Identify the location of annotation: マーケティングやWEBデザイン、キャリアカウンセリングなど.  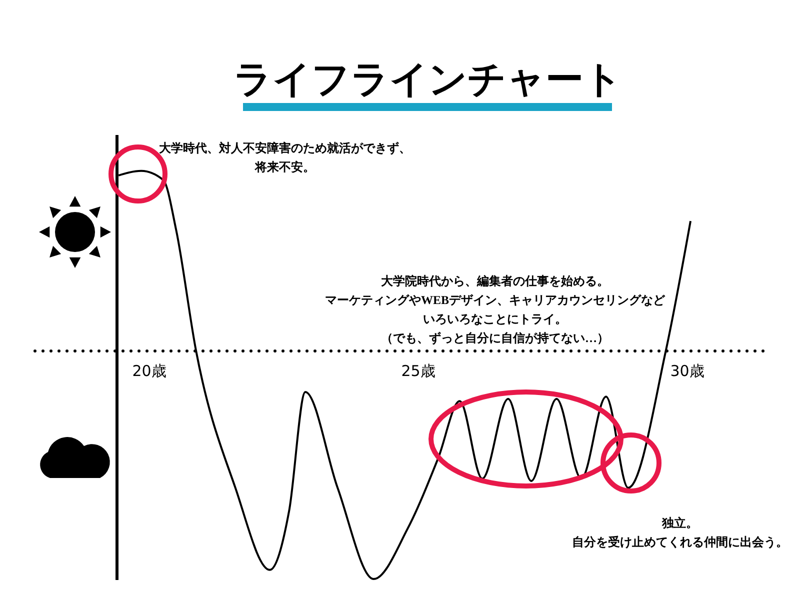
(495, 300).